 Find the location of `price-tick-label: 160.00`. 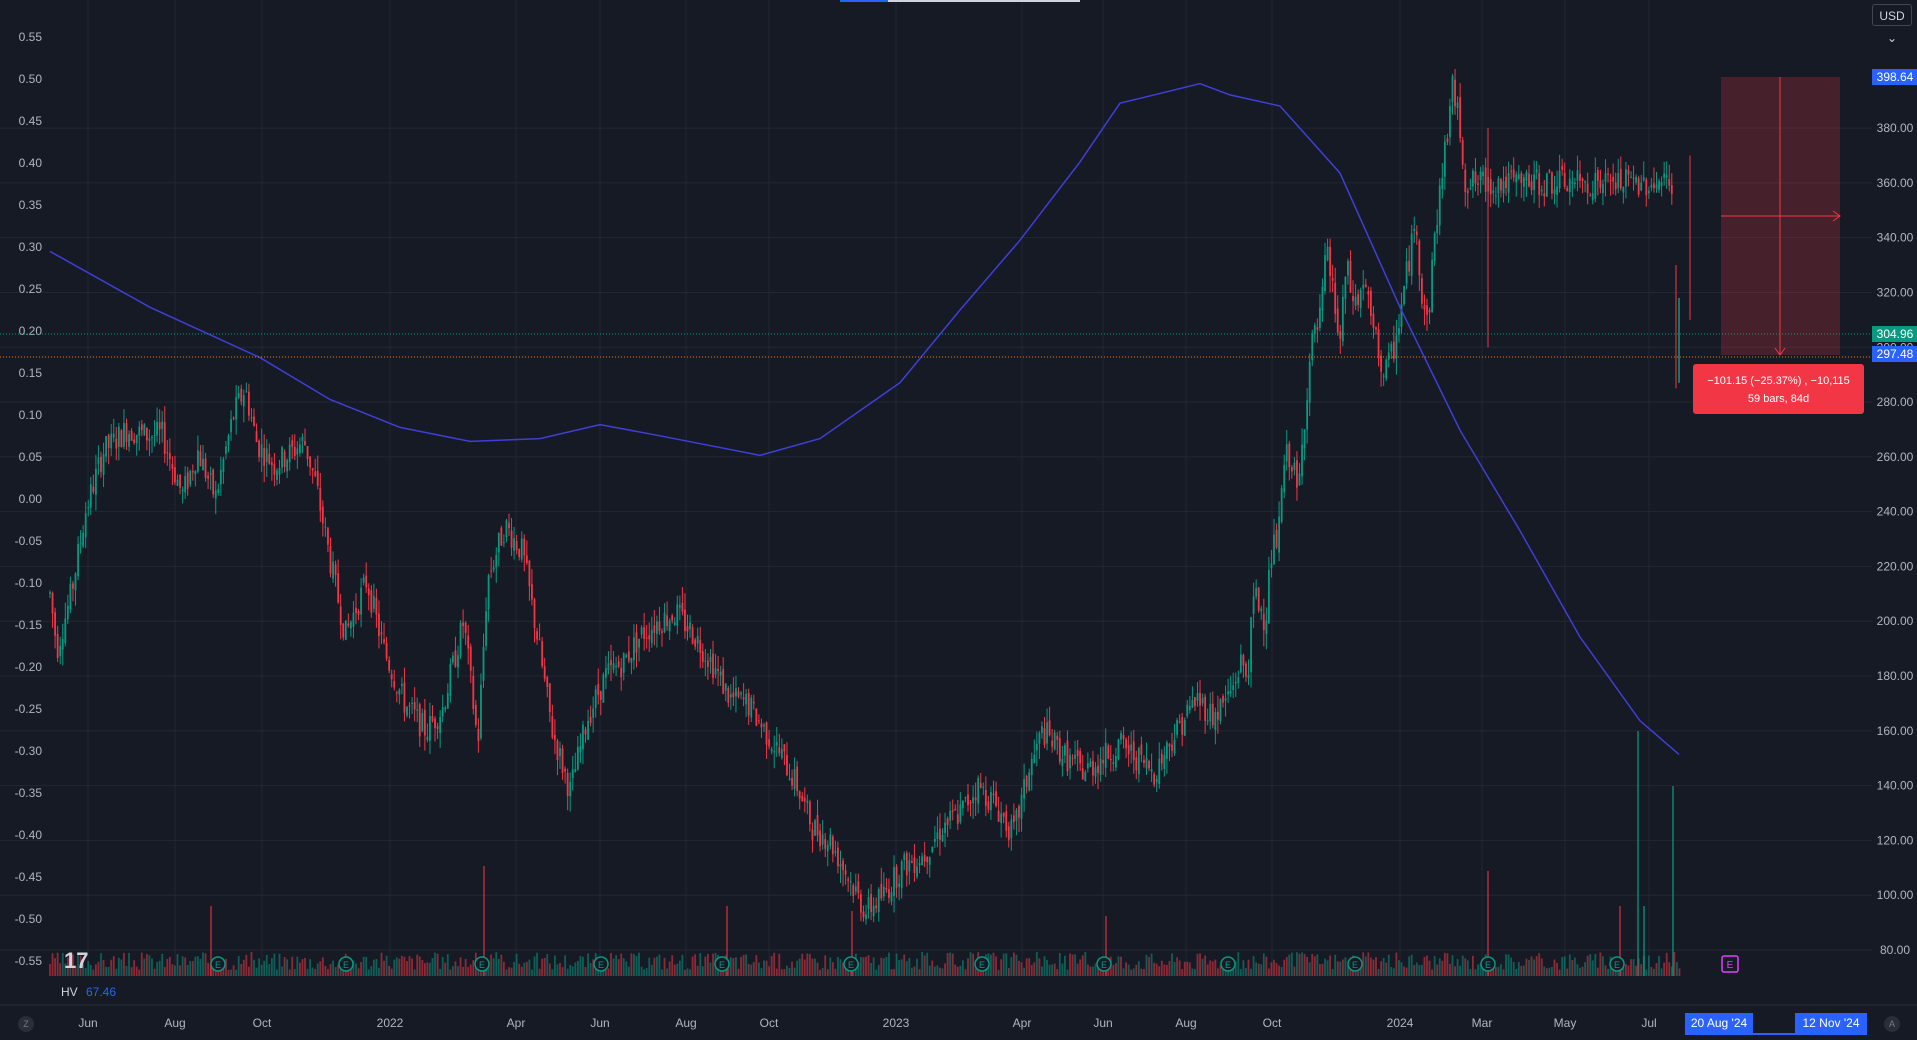

price-tick-label: 160.00 is located at coordinates (1895, 731).